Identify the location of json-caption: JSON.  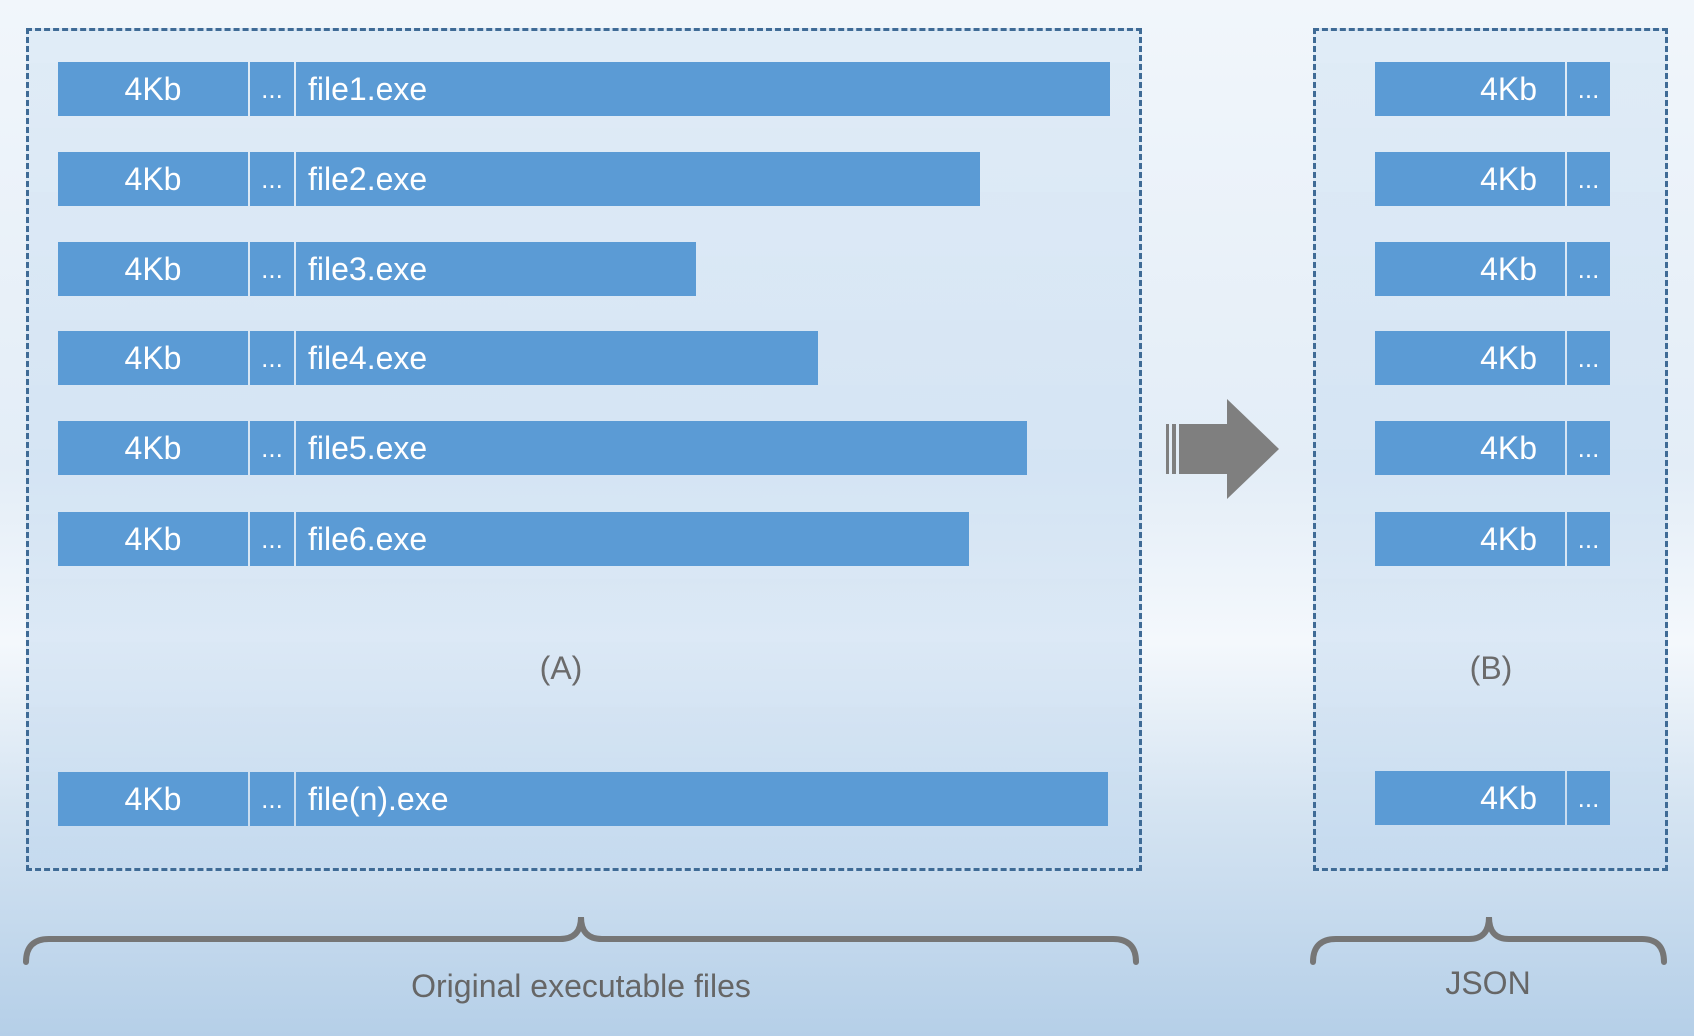
(1488, 983).